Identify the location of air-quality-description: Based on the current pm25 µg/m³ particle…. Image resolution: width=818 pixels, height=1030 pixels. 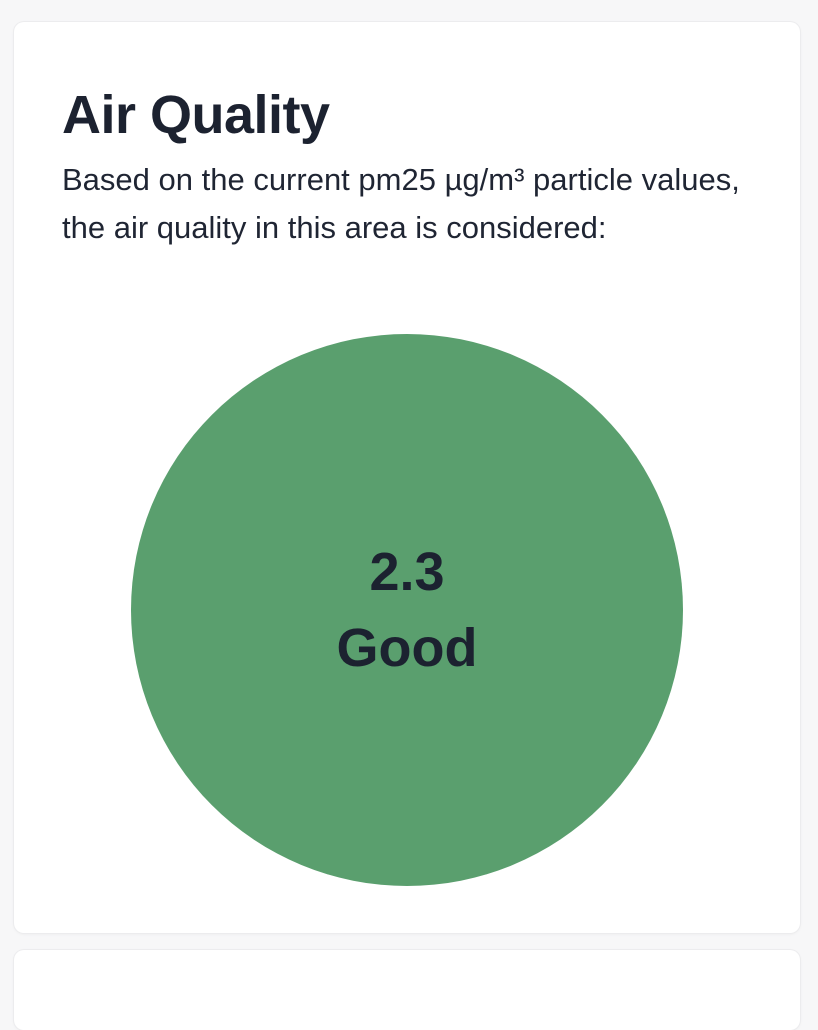
(401, 203).